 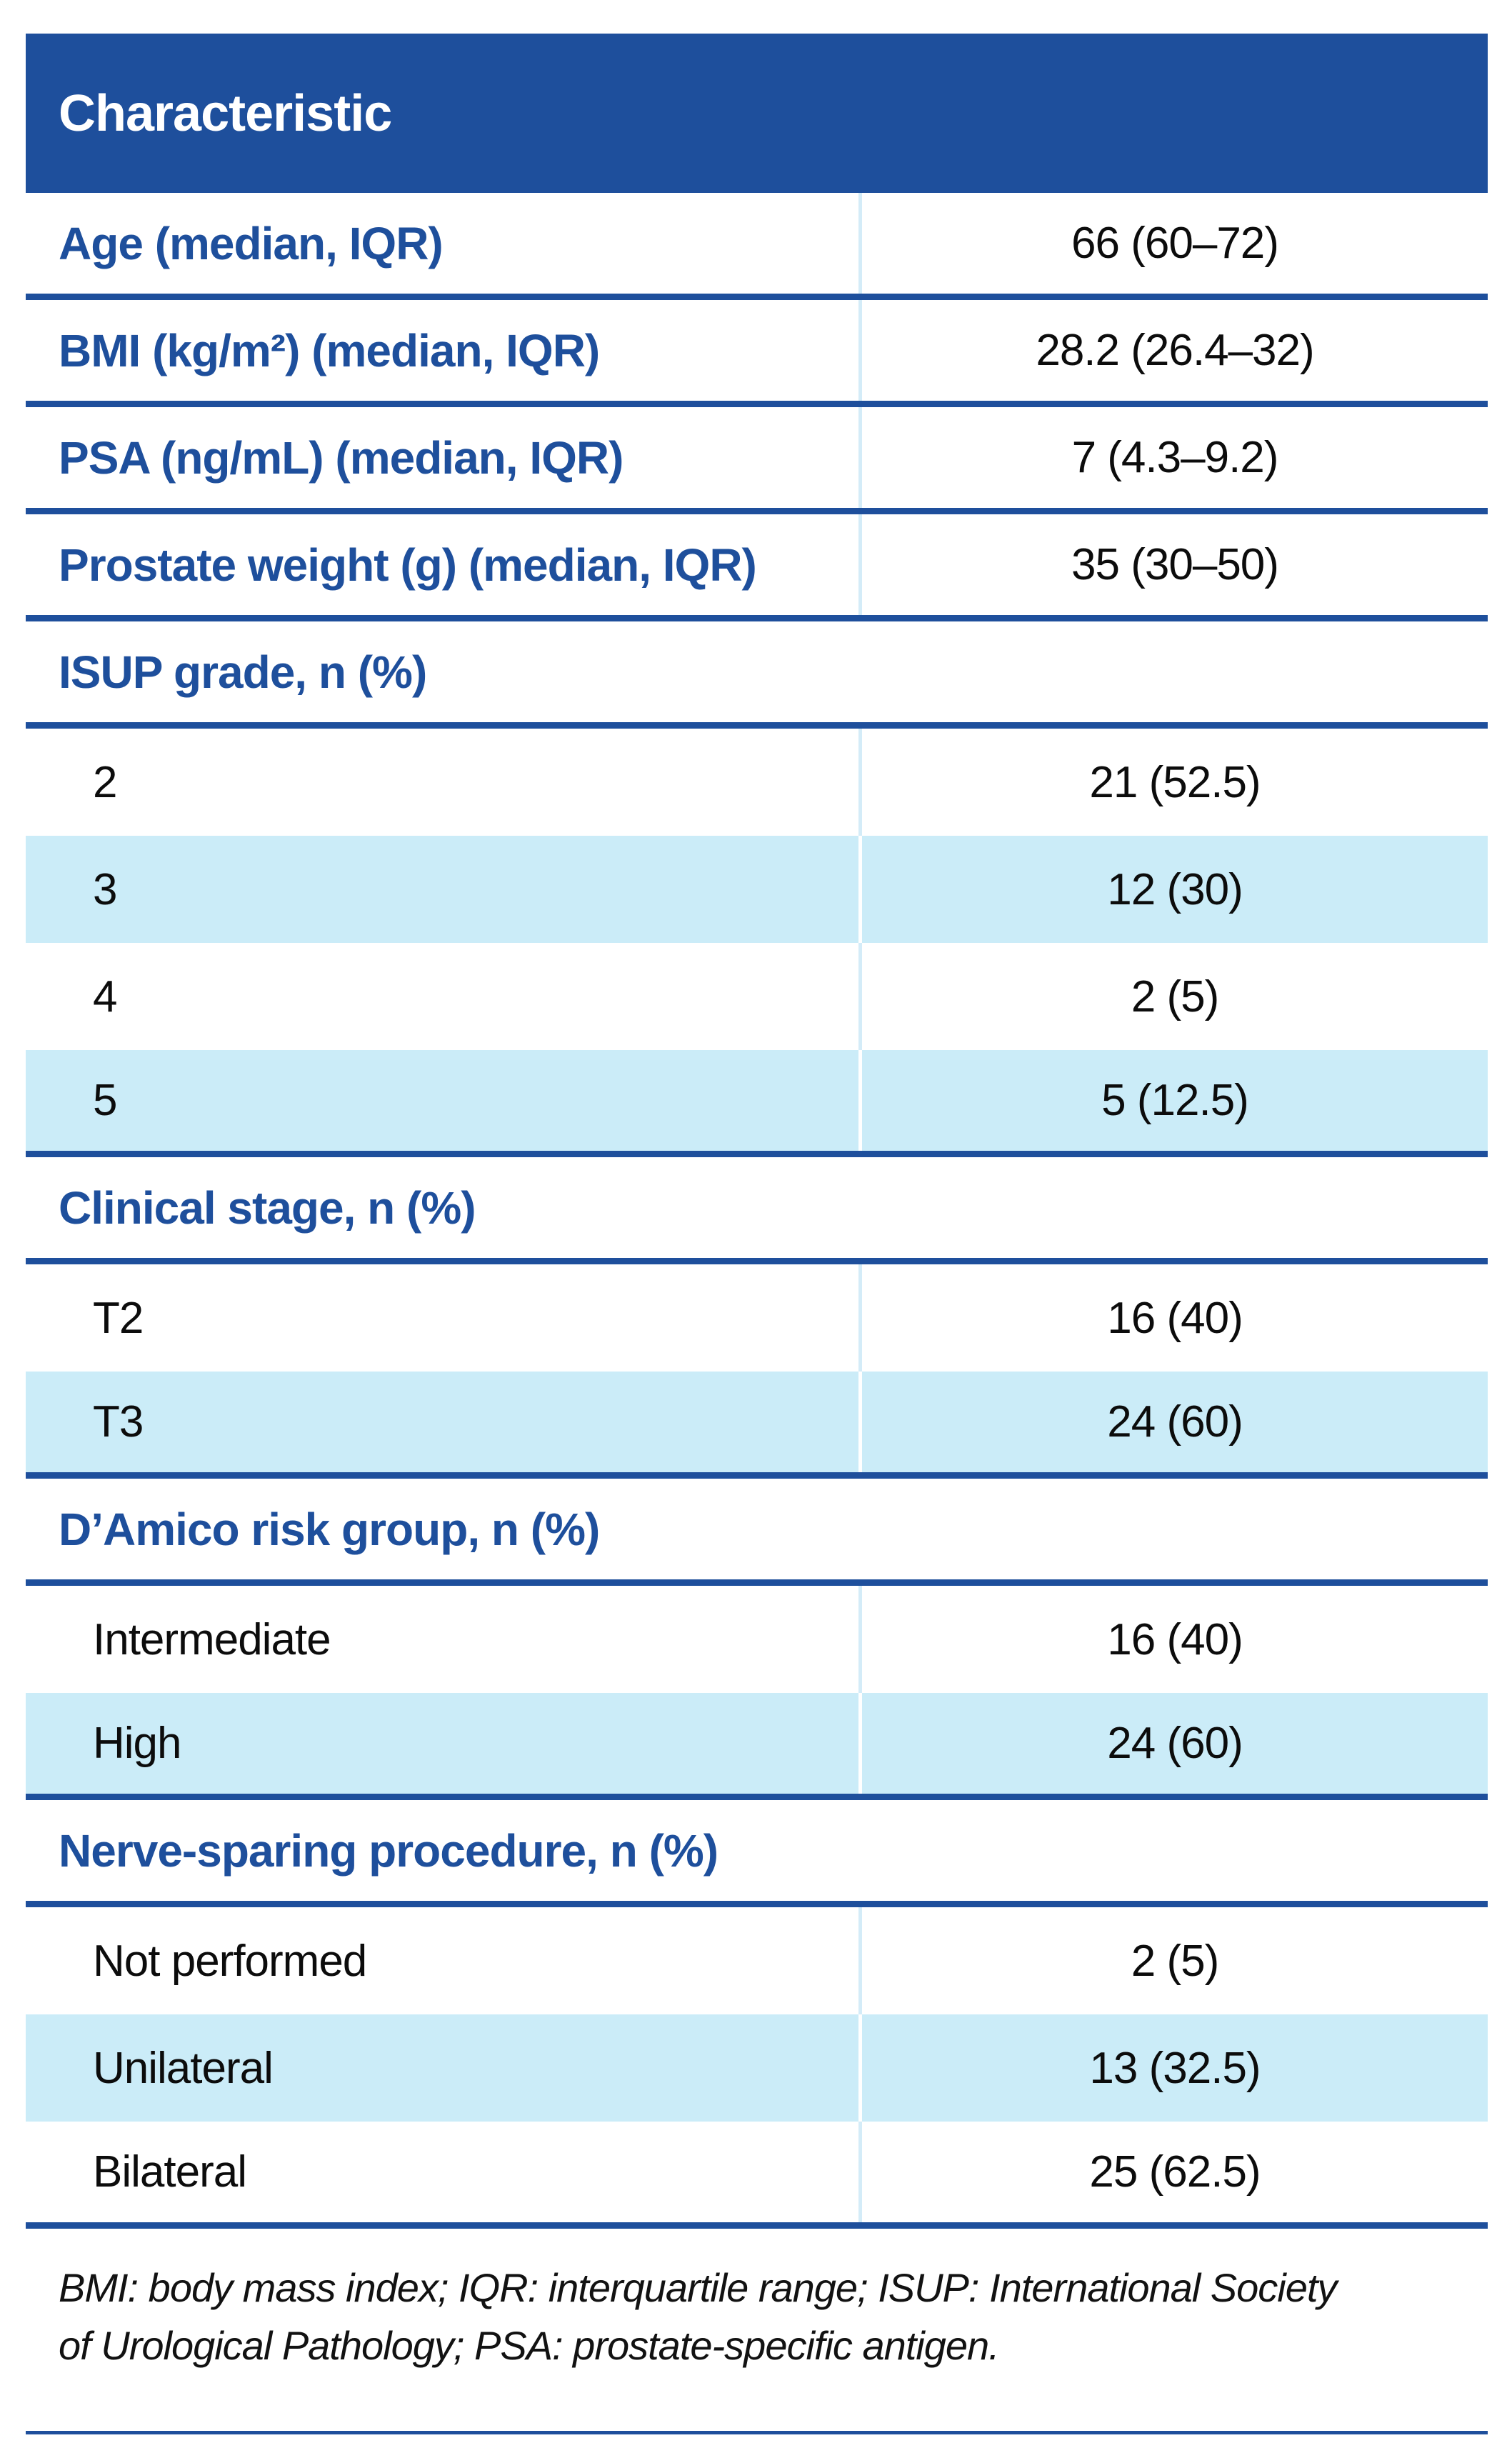 I want to click on row-label: Age (median, IQR), so click(x=251, y=243).